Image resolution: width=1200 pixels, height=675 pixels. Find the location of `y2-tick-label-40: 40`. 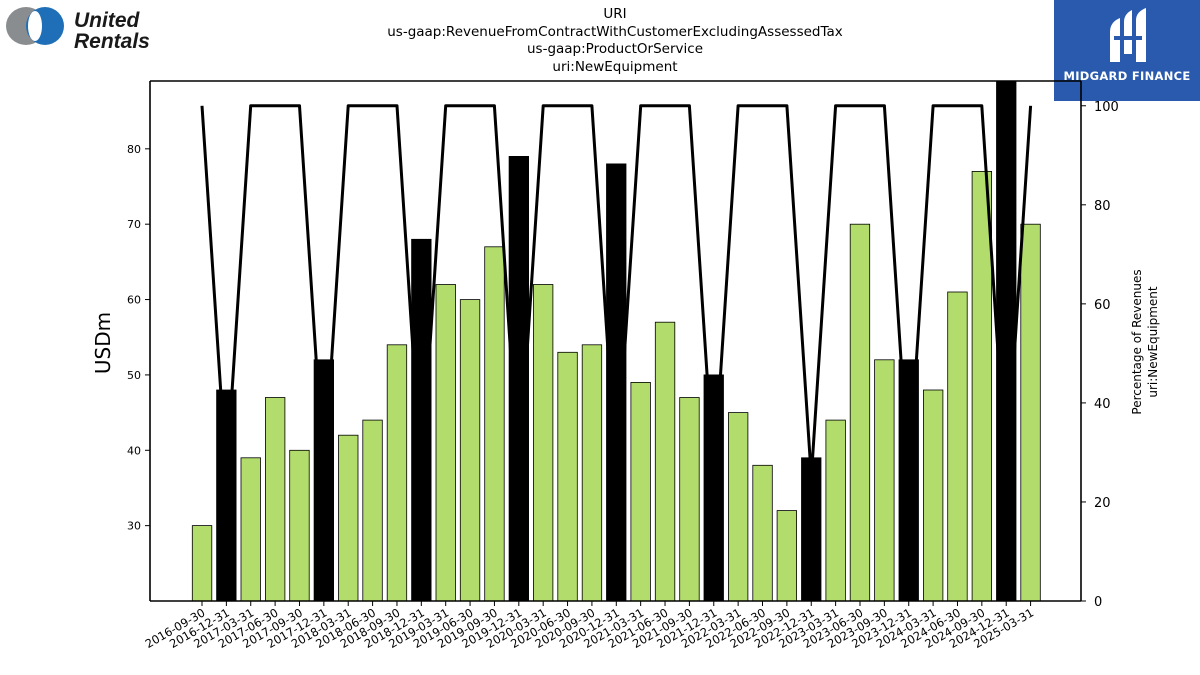

y2-tick-label-40: 40 is located at coordinates (1102, 404).